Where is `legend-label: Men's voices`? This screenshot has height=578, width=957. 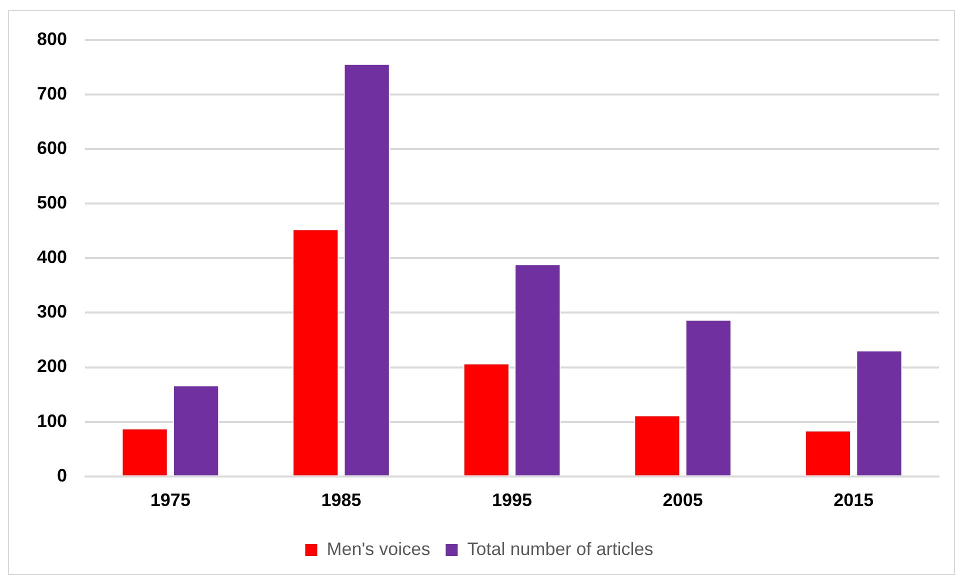
legend-label: Men's voices is located at coordinates (378, 548).